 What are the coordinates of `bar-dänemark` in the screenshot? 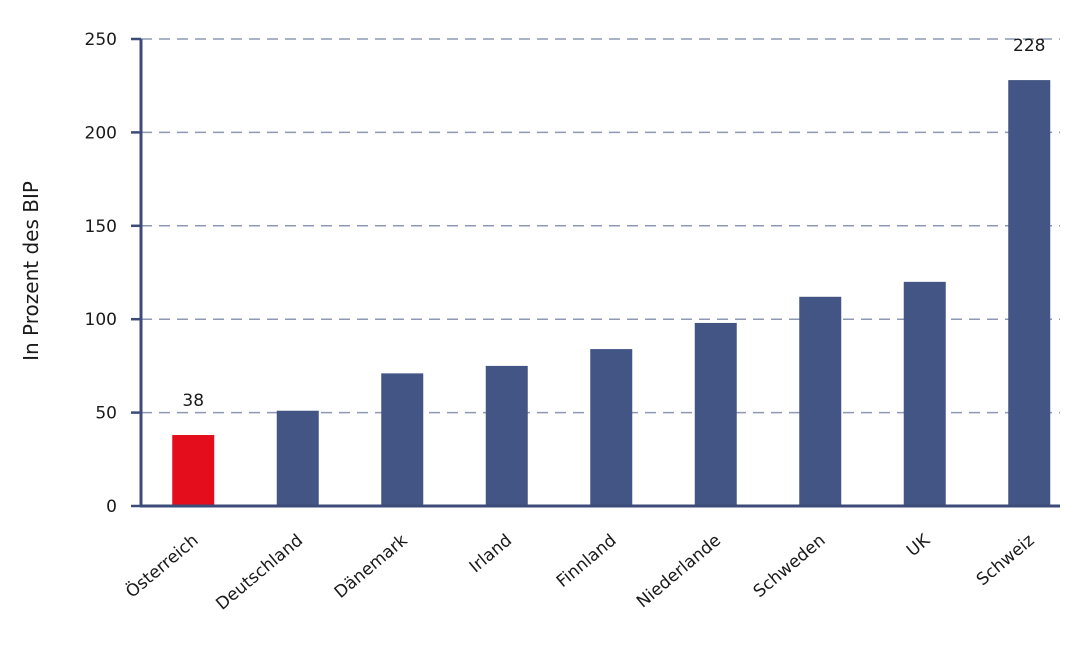 It's located at (402, 439).